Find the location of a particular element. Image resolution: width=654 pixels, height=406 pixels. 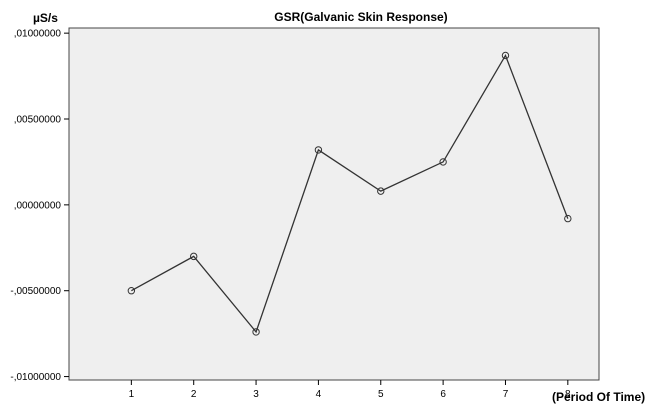

chart-title: GSR(Galvanic Skin Response) is located at coordinates (360, 17).